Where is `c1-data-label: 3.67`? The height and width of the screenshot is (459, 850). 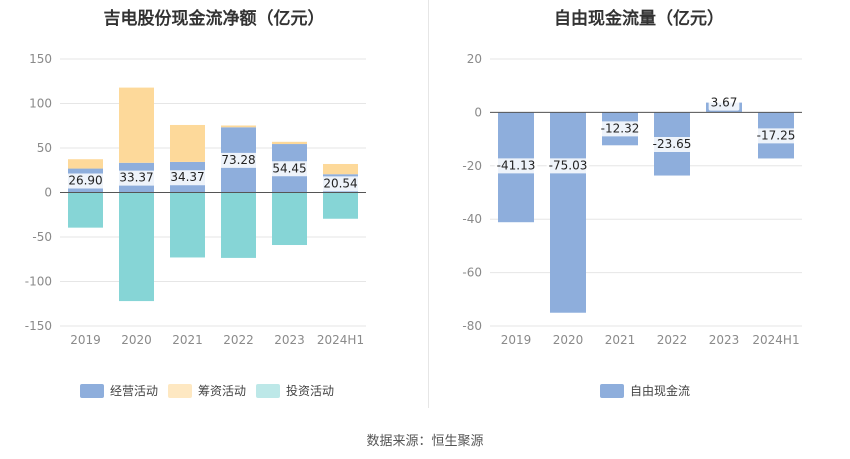 c1-data-label: 3.67 is located at coordinates (724, 103).